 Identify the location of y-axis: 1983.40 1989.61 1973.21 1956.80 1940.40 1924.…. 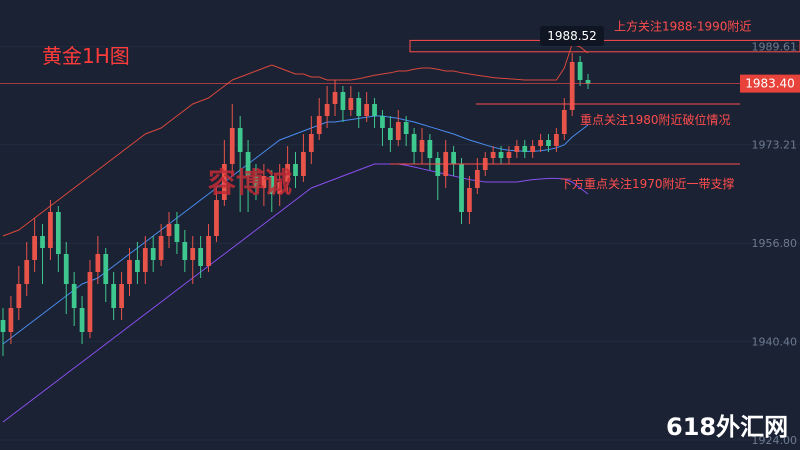
(770, 243).